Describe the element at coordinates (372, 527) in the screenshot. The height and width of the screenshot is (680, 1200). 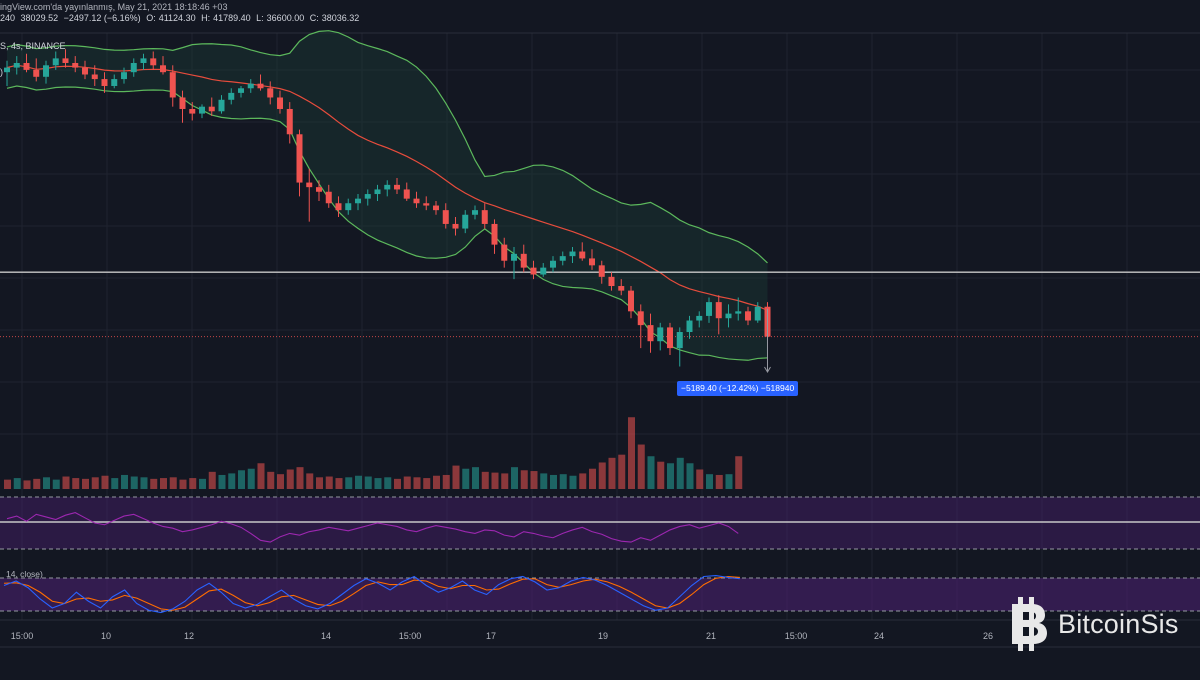
I see `rsi-line` at that location.